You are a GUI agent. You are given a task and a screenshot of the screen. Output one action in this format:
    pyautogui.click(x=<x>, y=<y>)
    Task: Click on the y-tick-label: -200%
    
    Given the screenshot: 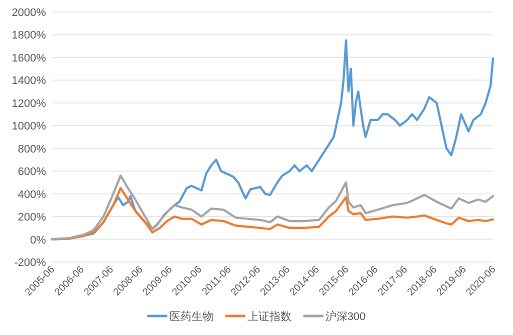 What is the action you would take?
    pyautogui.click(x=30, y=263)
    